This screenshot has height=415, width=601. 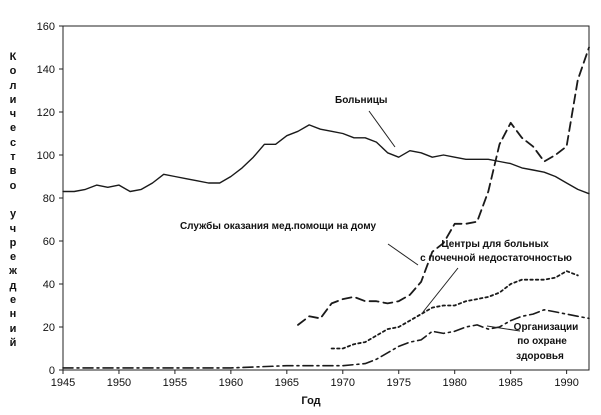 What do you see at coordinates (361, 100) in the screenshot?
I see `annotation-label: Больницы` at bounding box center [361, 100].